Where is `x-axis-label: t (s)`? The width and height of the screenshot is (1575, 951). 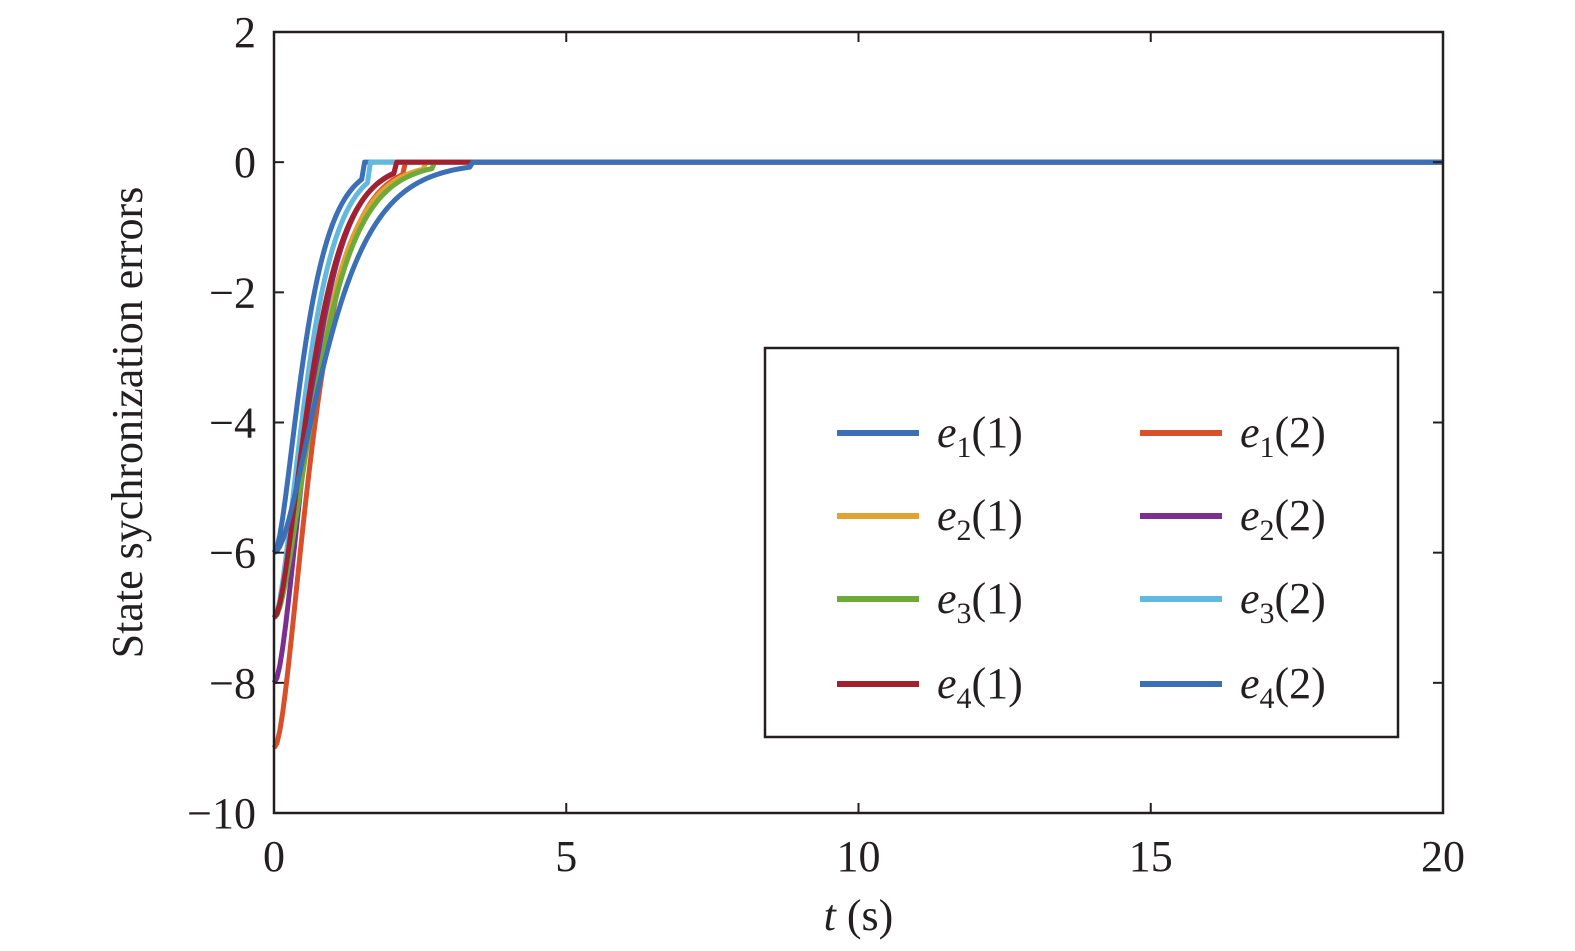
x-axis-label: t (s) is located at coordinates (859, 915).